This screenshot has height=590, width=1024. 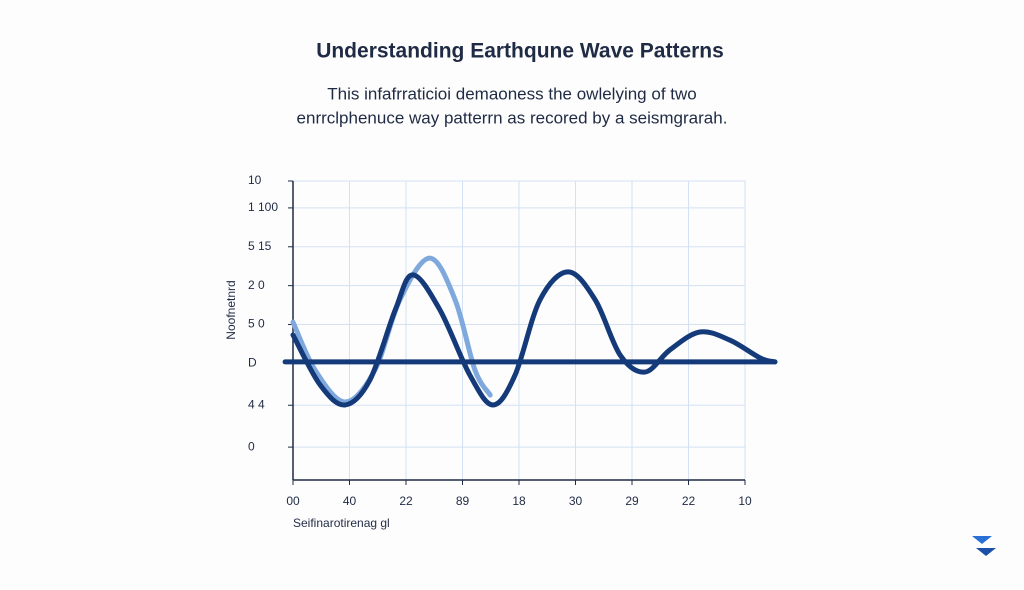 What do you see at coordinates (632, 501) in the screenshot?
I see `x-tick-label: 29` at bounding box center [632, 501].